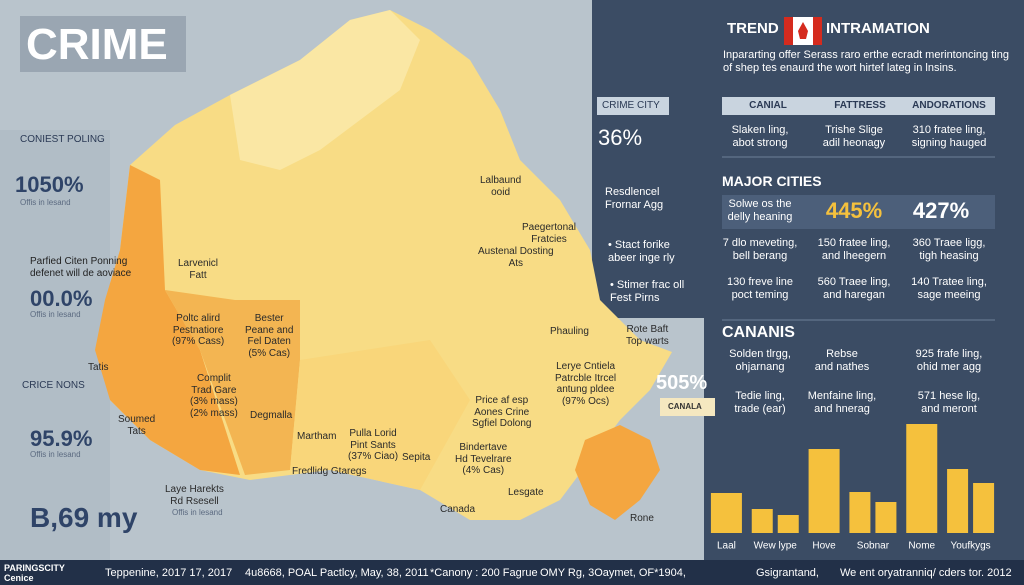  I want to click on side-note: Resdlencel Frornar Agg, so click(634, 198).